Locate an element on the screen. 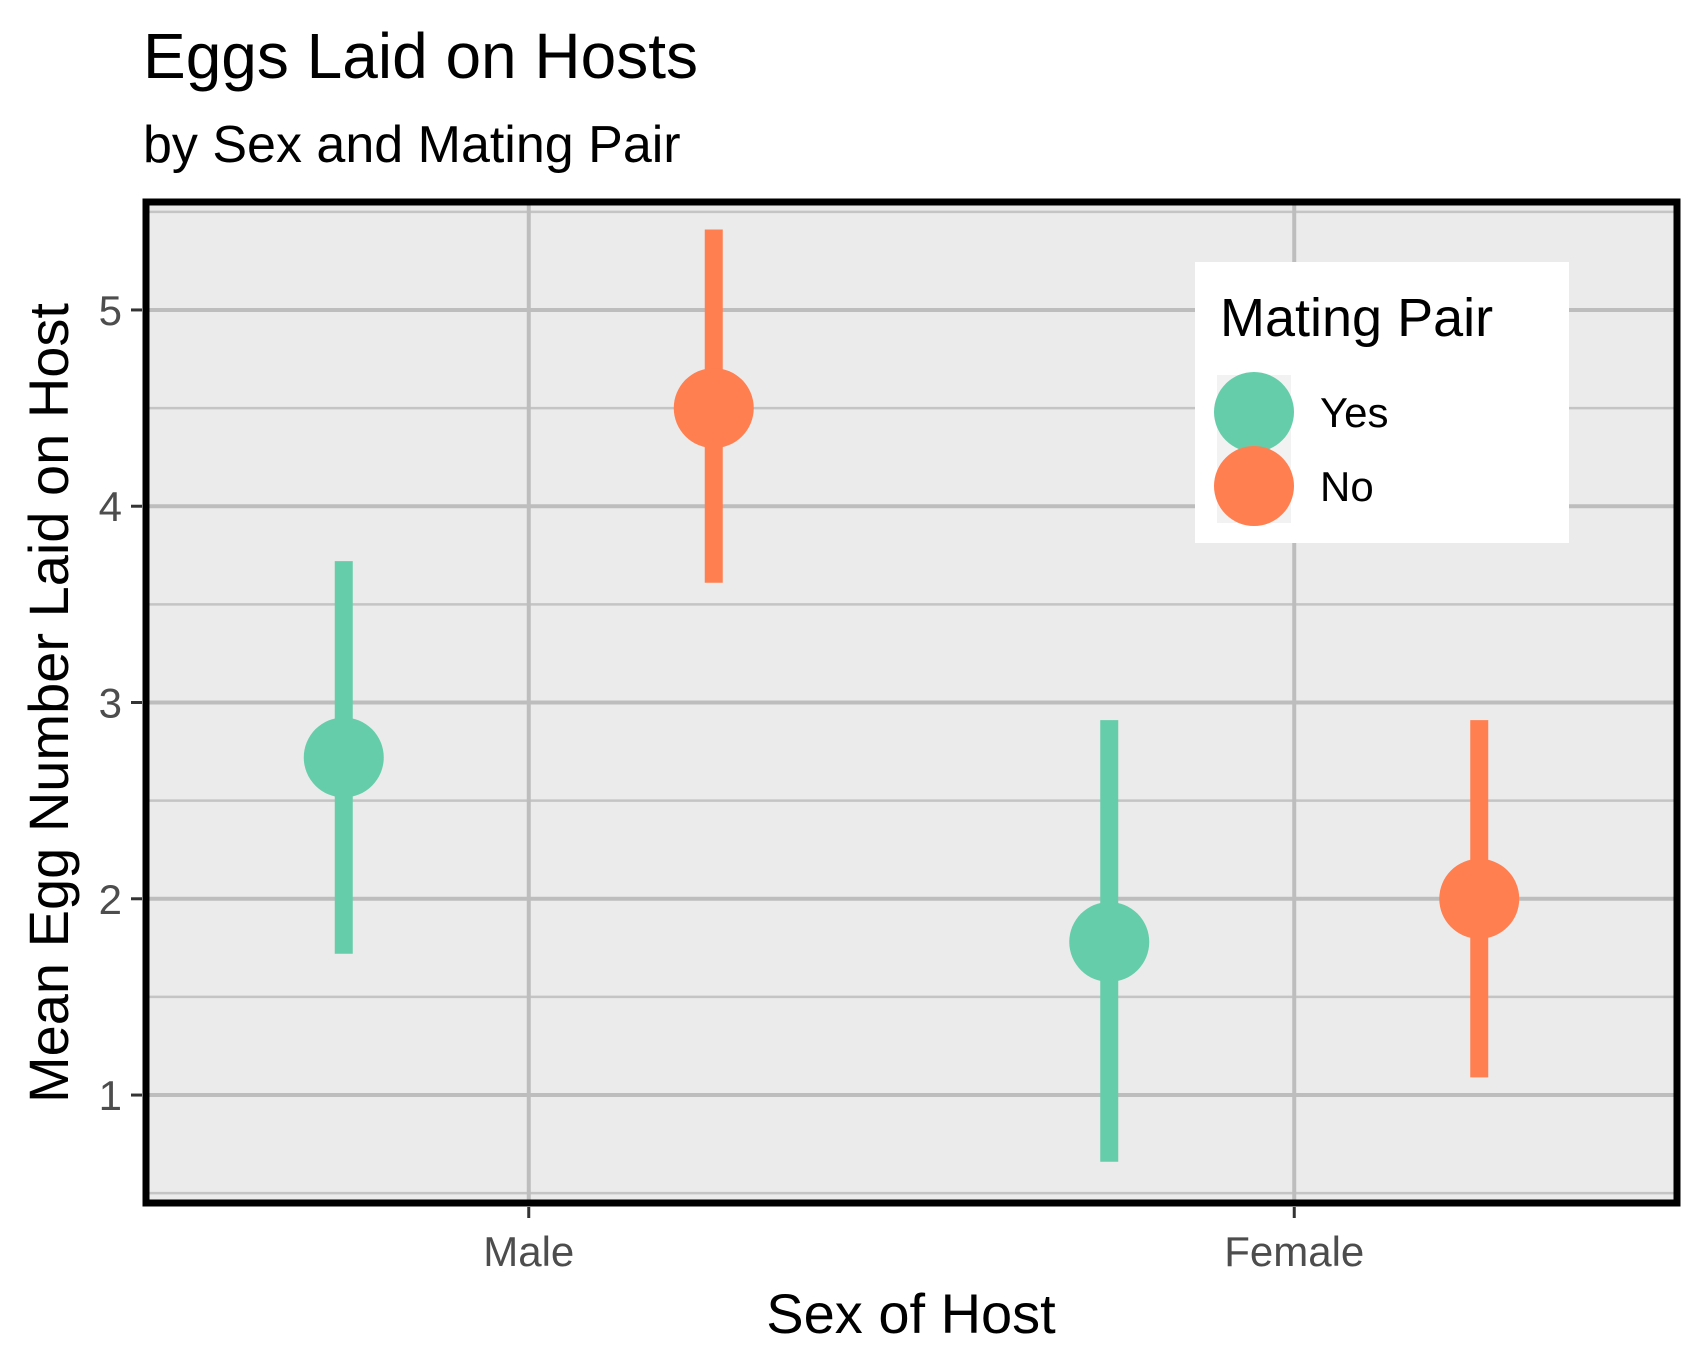 The image size is (1694, 1362). x-axis: Male Female is located at coordinates (923, 1241).